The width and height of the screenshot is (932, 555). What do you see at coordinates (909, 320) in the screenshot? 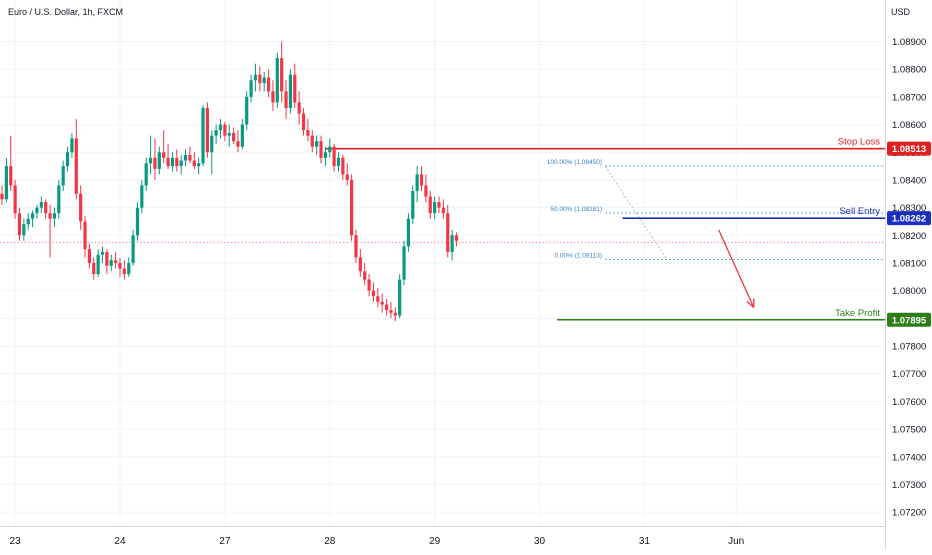
I see `price-tag-label: 1.07895` at bounding box center [909, 320].